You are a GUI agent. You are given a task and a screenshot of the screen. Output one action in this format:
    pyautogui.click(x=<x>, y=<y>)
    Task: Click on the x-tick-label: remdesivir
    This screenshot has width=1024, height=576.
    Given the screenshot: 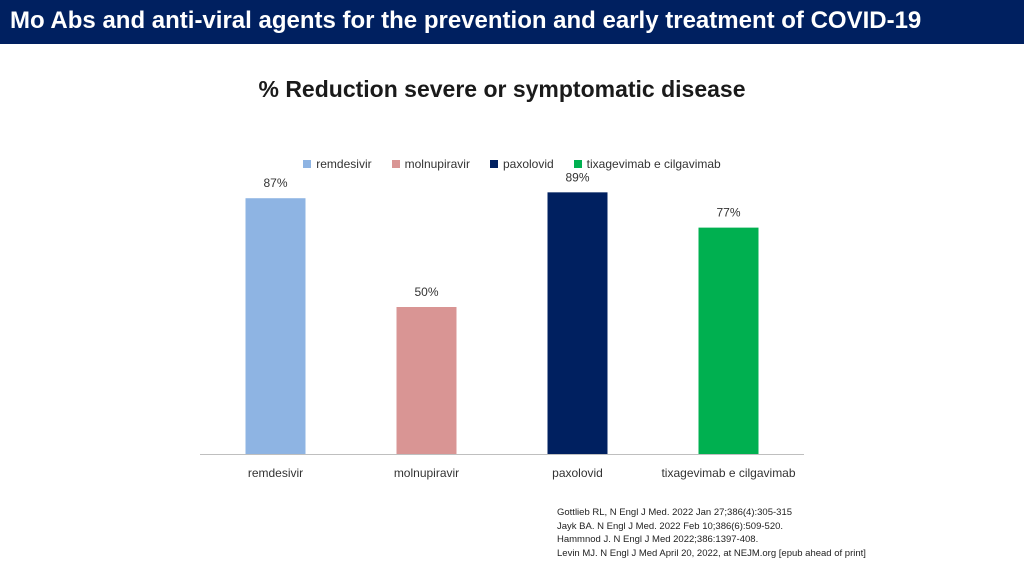 What is the action you would take?
    pyautogui.click(x=275, y=473)
    